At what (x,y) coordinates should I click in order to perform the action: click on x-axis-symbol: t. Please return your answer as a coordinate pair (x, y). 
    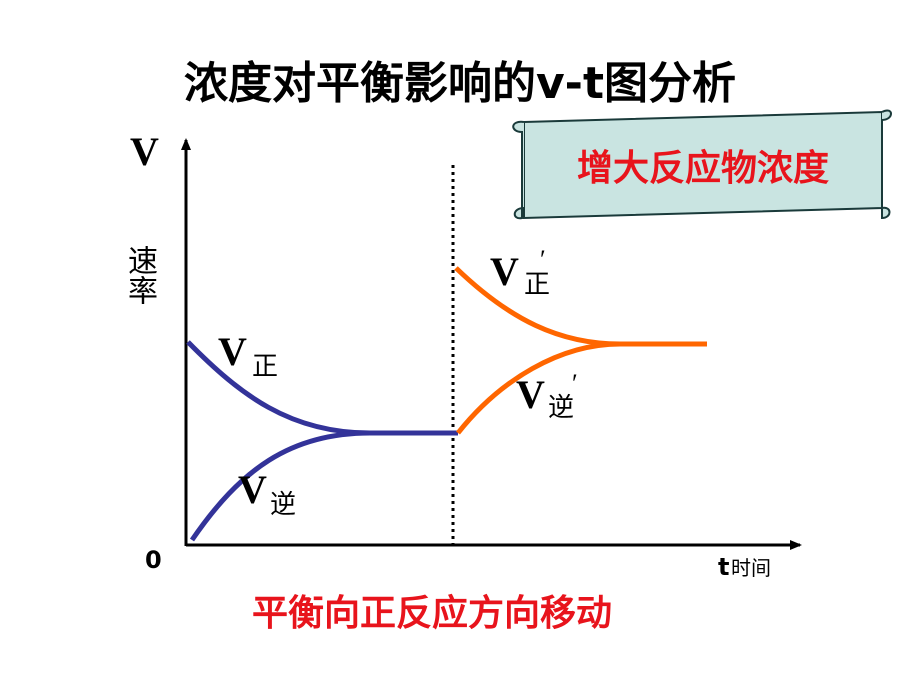
    Looking at the image, I should click on (723, 567).